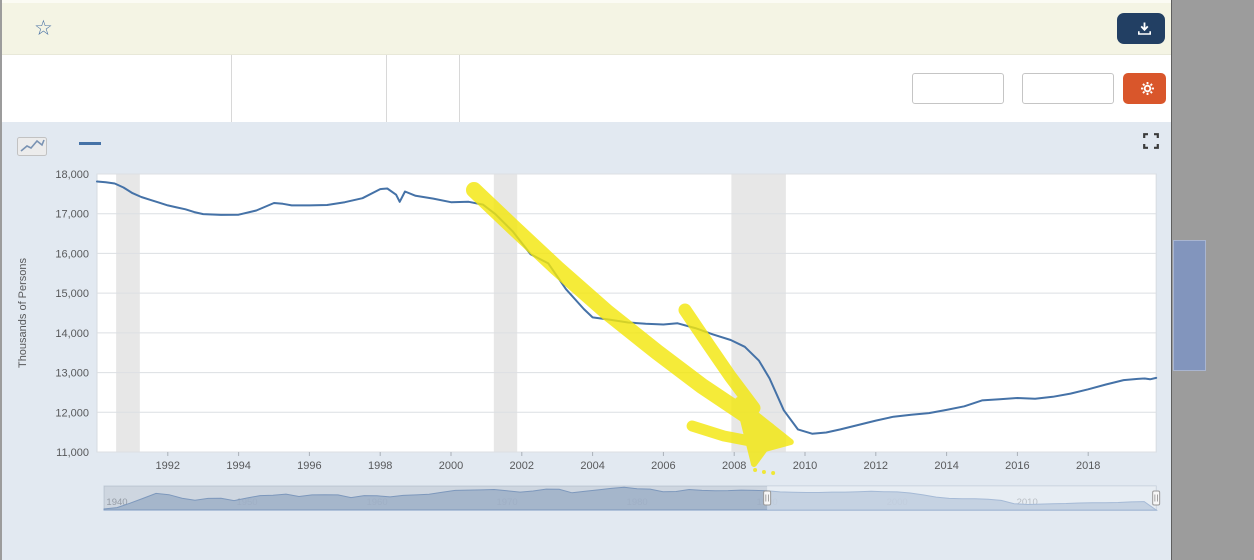  I want to click on title-bar: ☆, so click(586, 29).